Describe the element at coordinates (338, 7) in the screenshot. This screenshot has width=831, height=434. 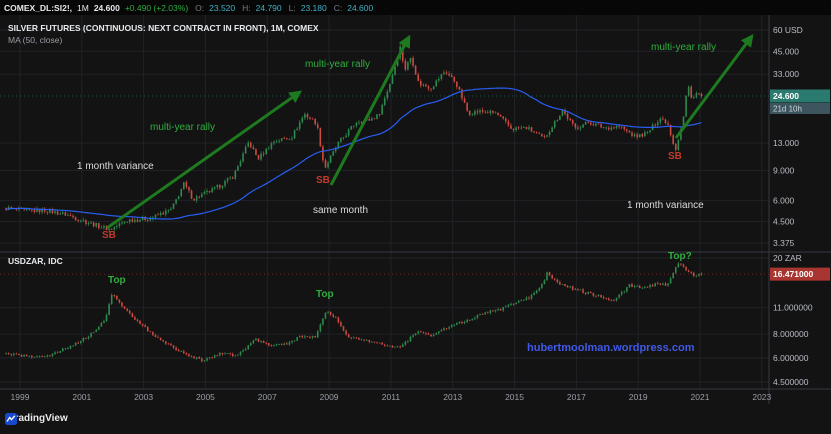
I see `close-label: C:` at that location.